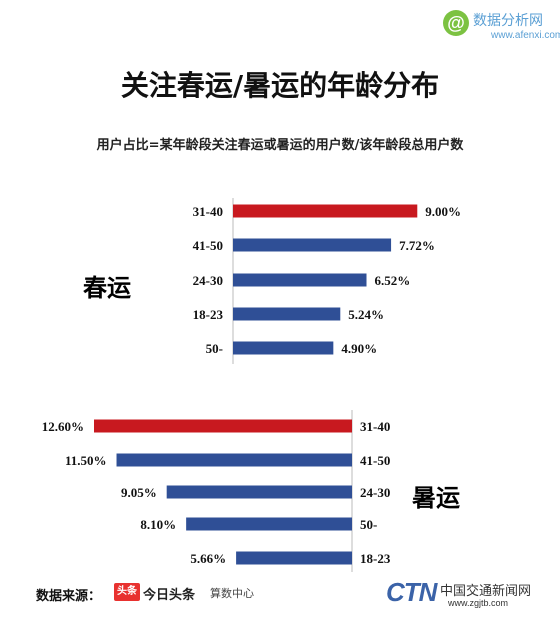  Describe the element at coordinates (107, 288) in the screenshot. I see `section-label: 春运` at that location.